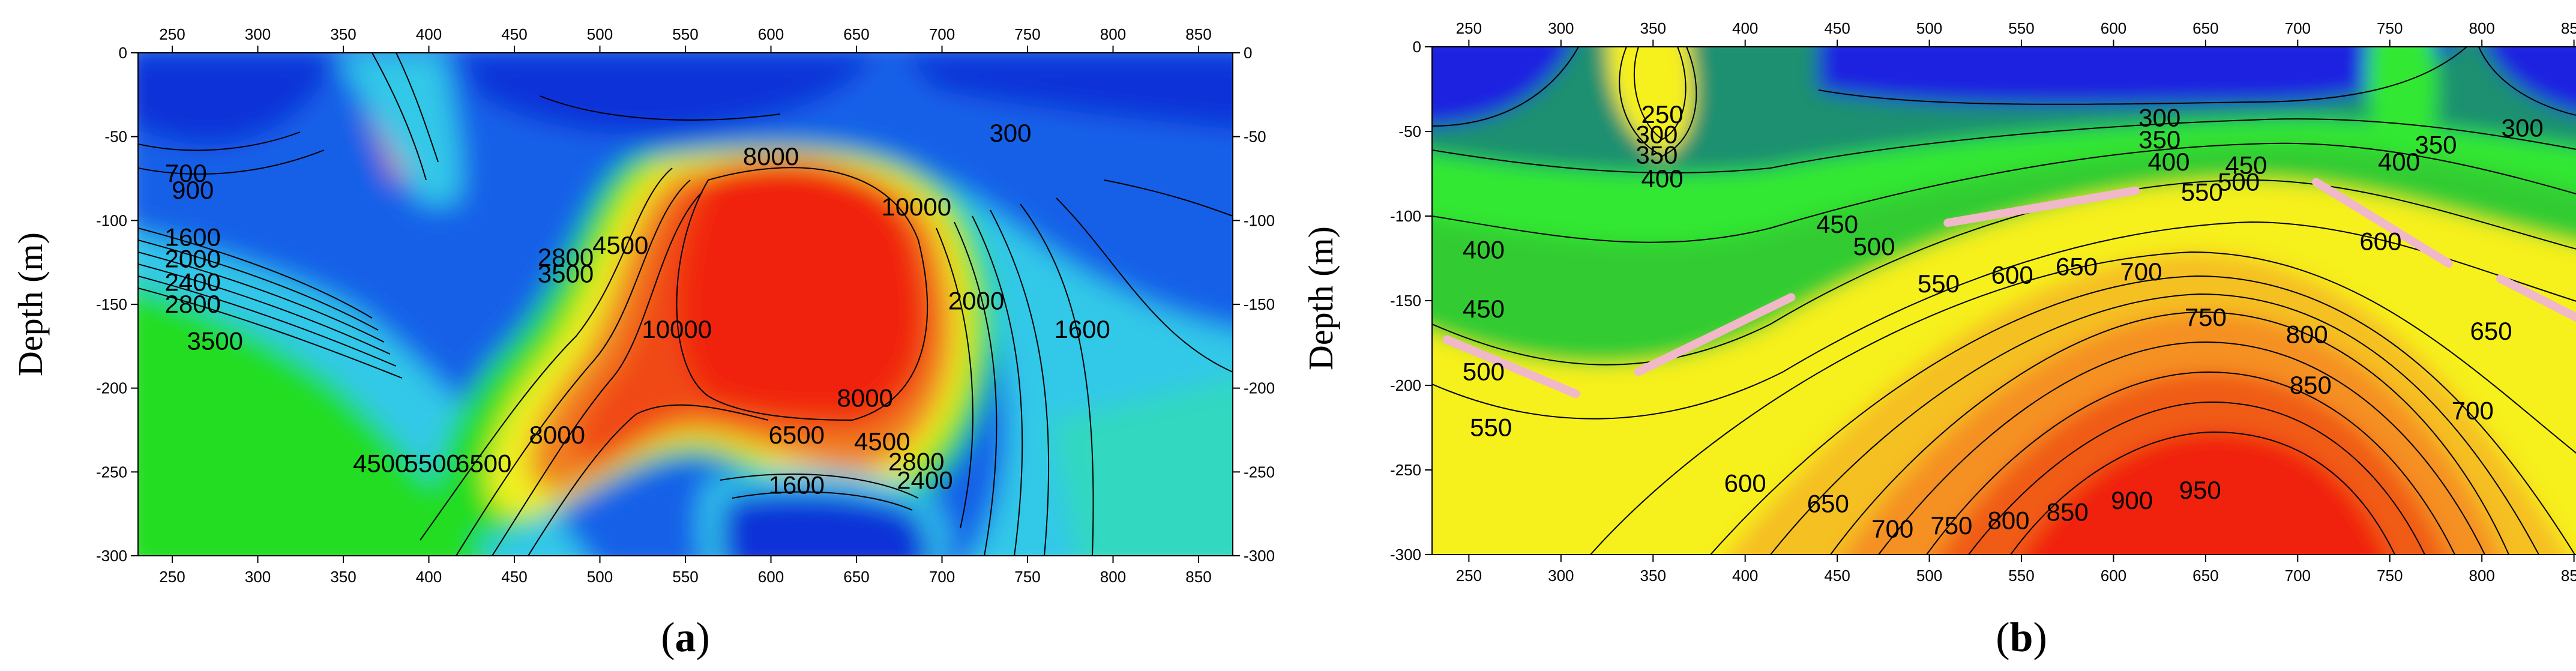 The width and height of the screenshot is (2576, 671). I want to click on x-tick-label-top: 600, so click(2113, 28).